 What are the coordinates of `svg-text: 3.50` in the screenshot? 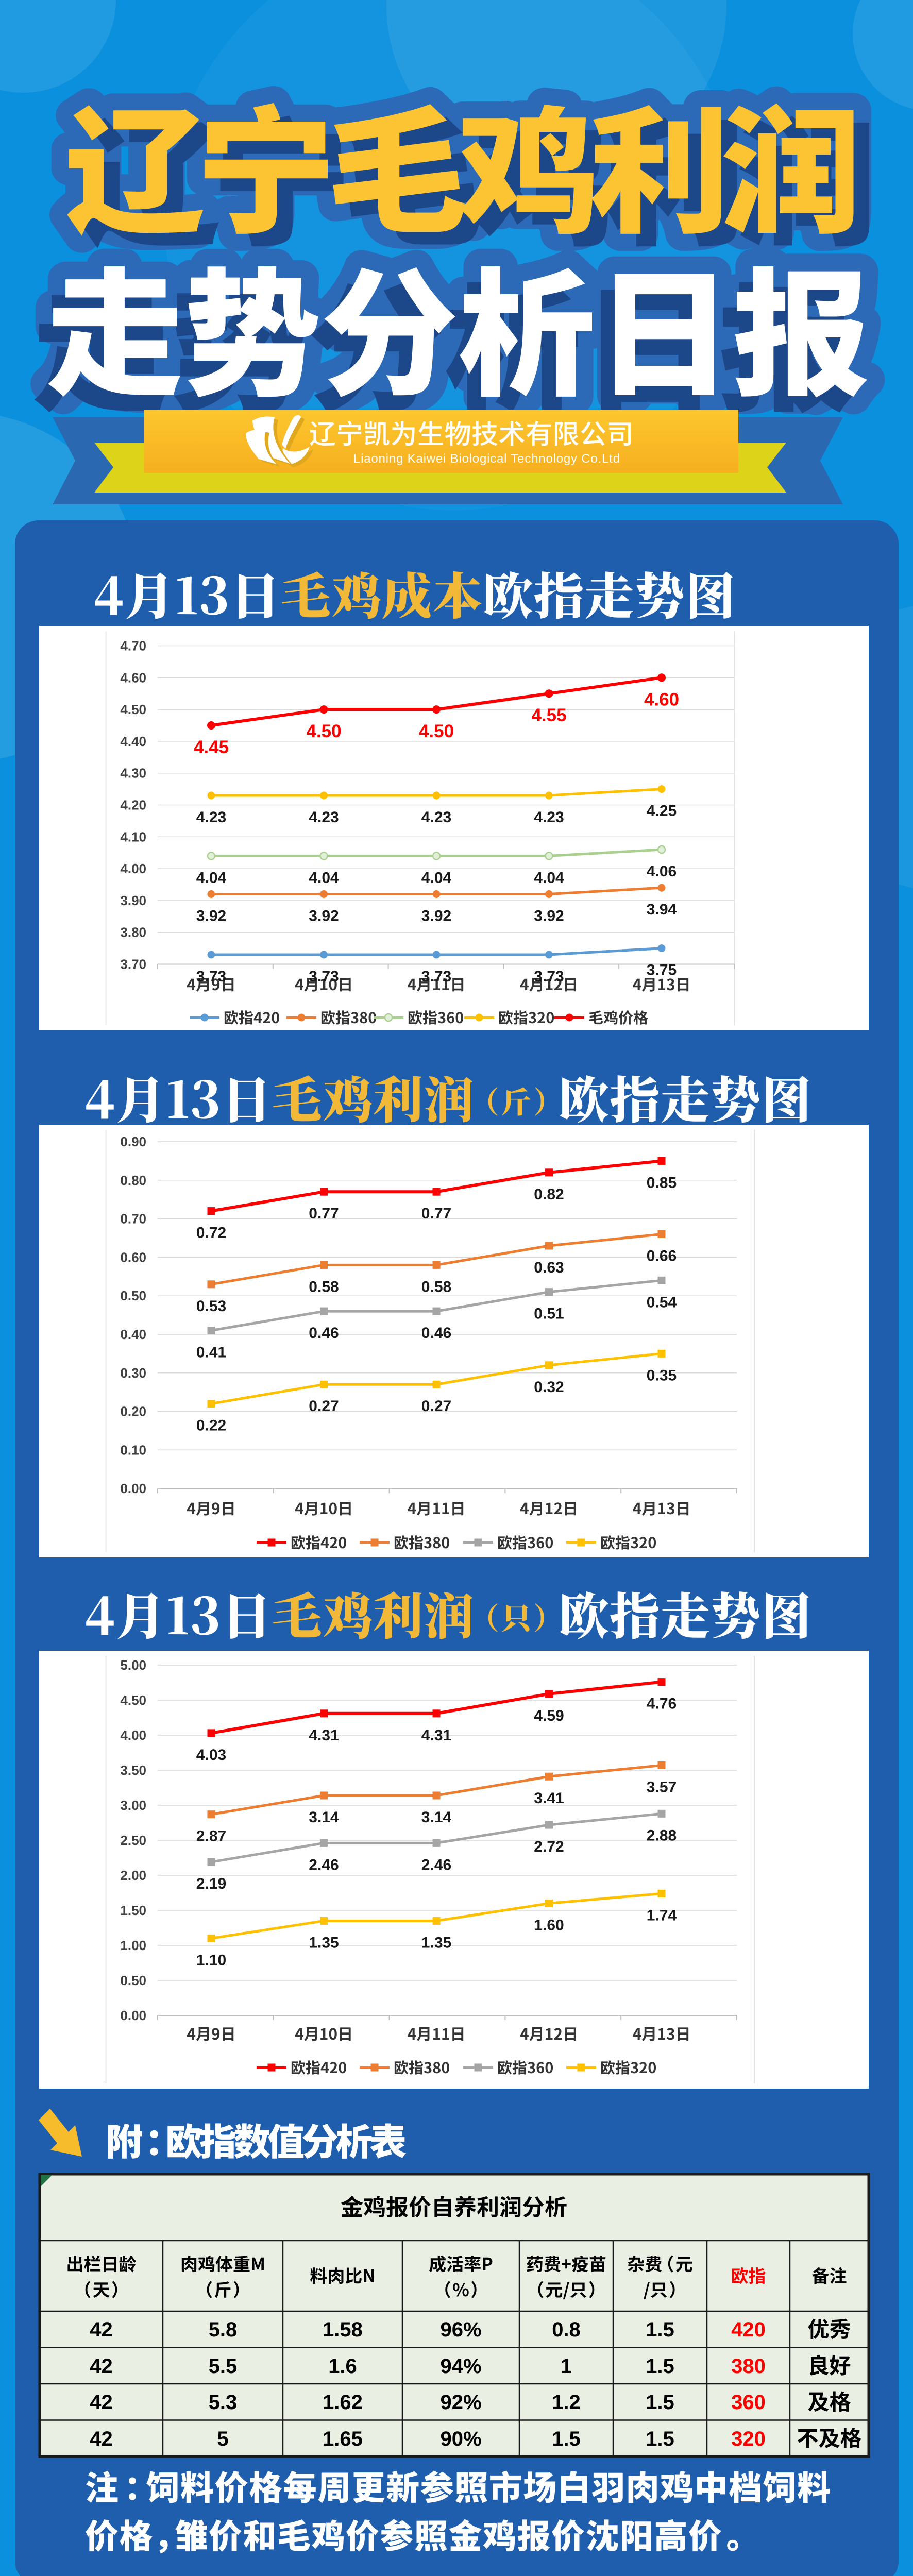 It's located at (133, 1770).